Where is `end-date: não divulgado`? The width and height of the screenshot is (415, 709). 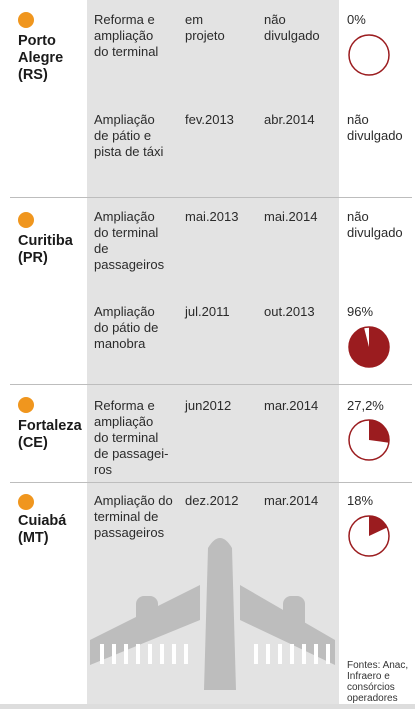
end-date: não divulgado is located at coordinates (292, 27).